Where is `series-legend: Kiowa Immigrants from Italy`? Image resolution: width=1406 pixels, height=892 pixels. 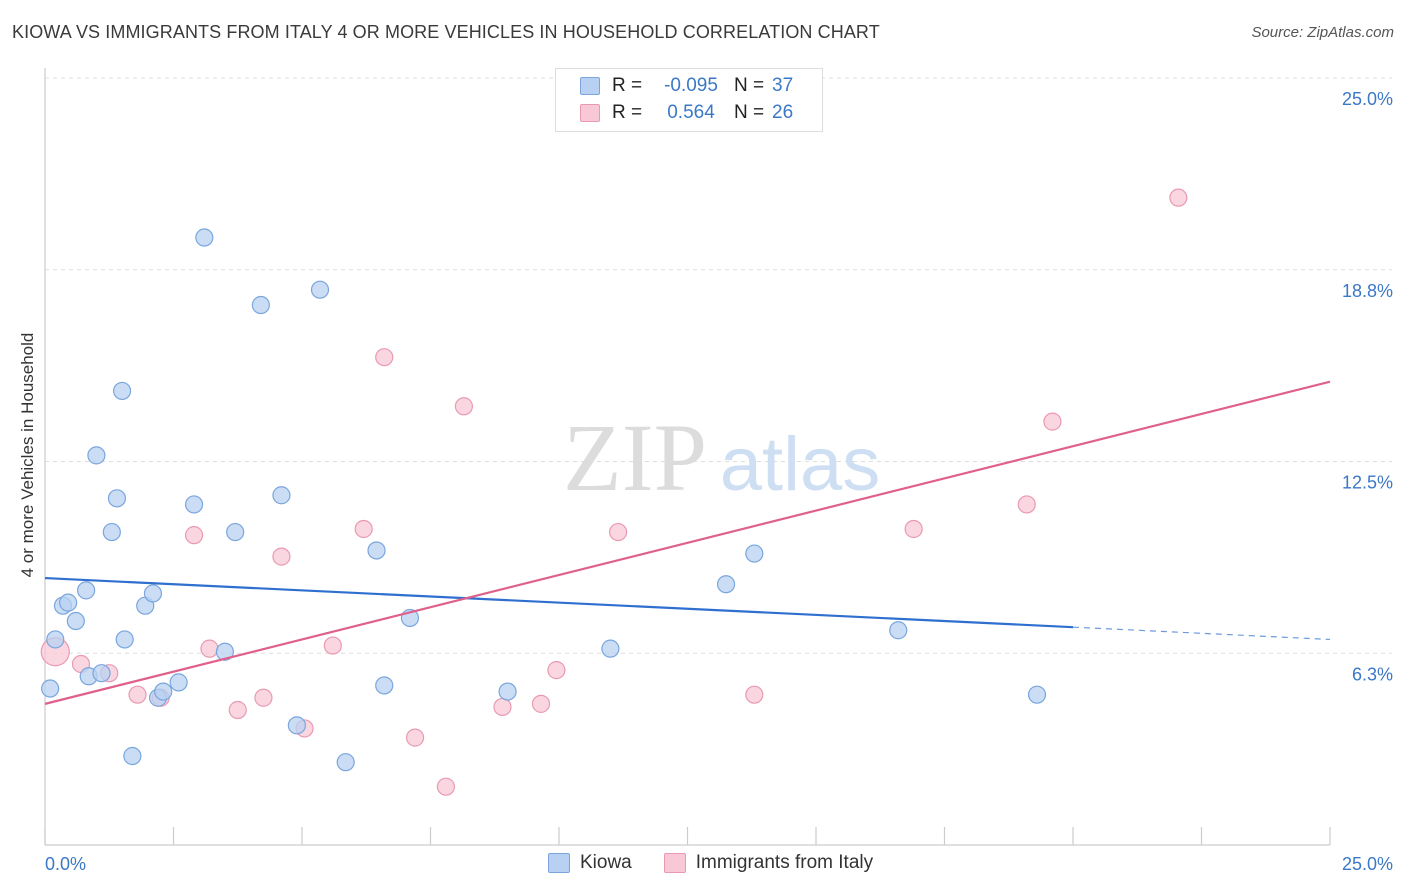 series-legend: Kiowa Immigrants from Italy is located at coordinates (726, 863).